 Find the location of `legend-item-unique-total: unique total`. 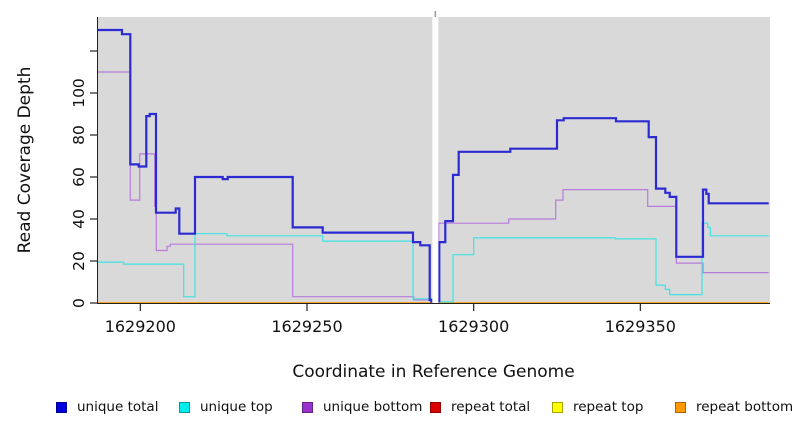

legend-item-unique-total: unique total is located at coordinates (107, 407).